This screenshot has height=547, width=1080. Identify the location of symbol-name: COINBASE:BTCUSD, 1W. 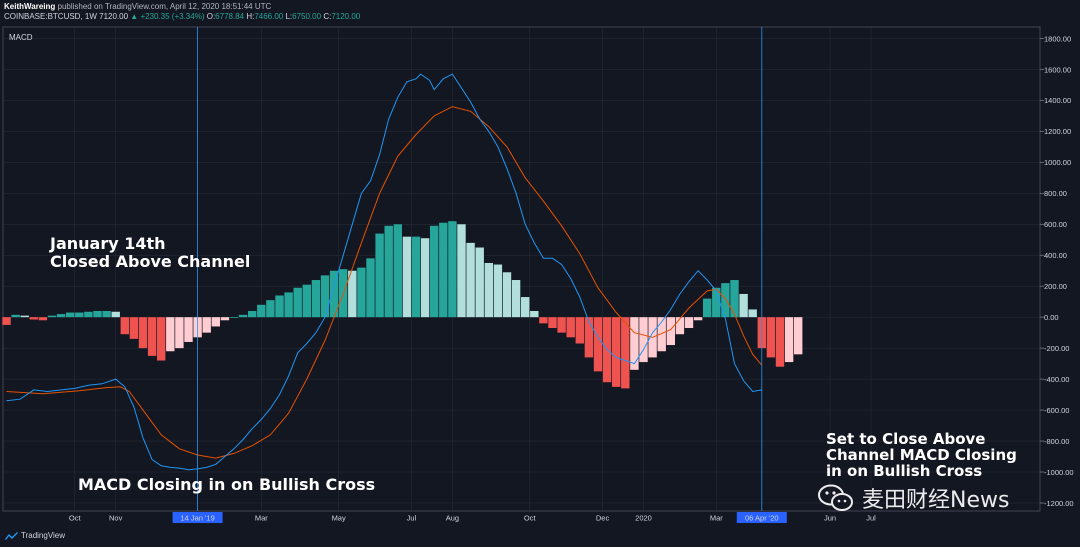
(50, 16).